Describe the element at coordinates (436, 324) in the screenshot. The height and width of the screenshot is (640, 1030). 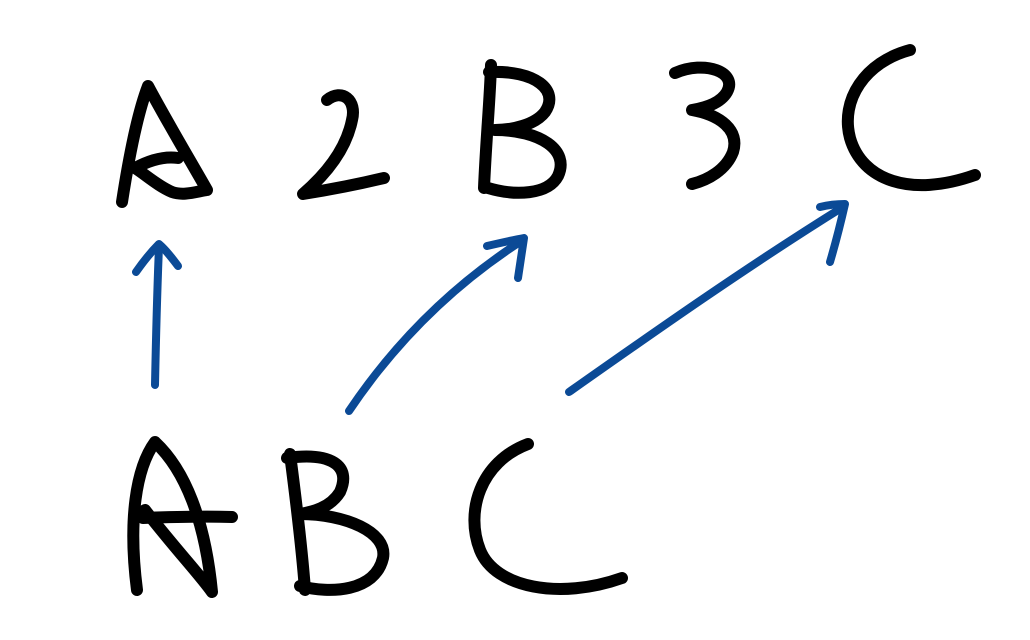
I see `arrow-b-to-b` at that location.